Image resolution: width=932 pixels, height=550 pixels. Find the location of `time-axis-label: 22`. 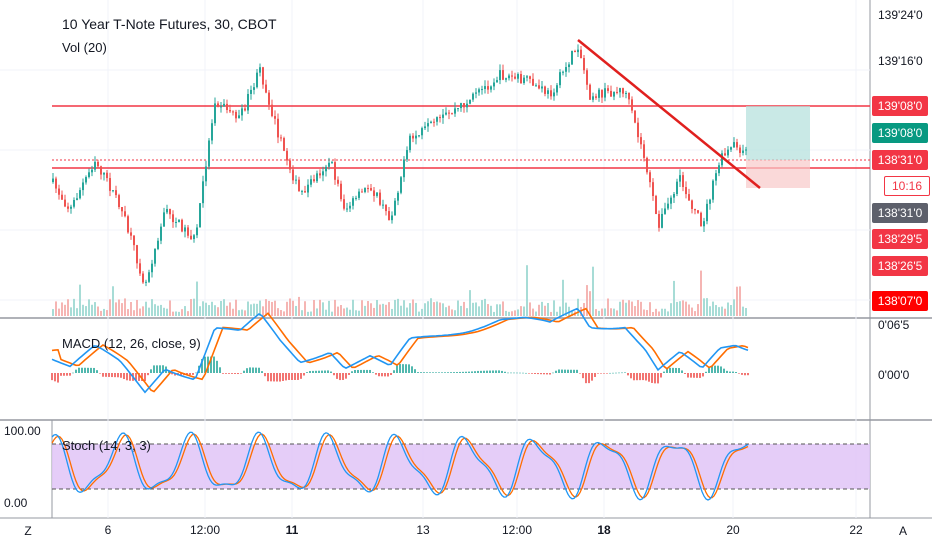

time-axis-label: 22 is located at coordinates (856, 530).